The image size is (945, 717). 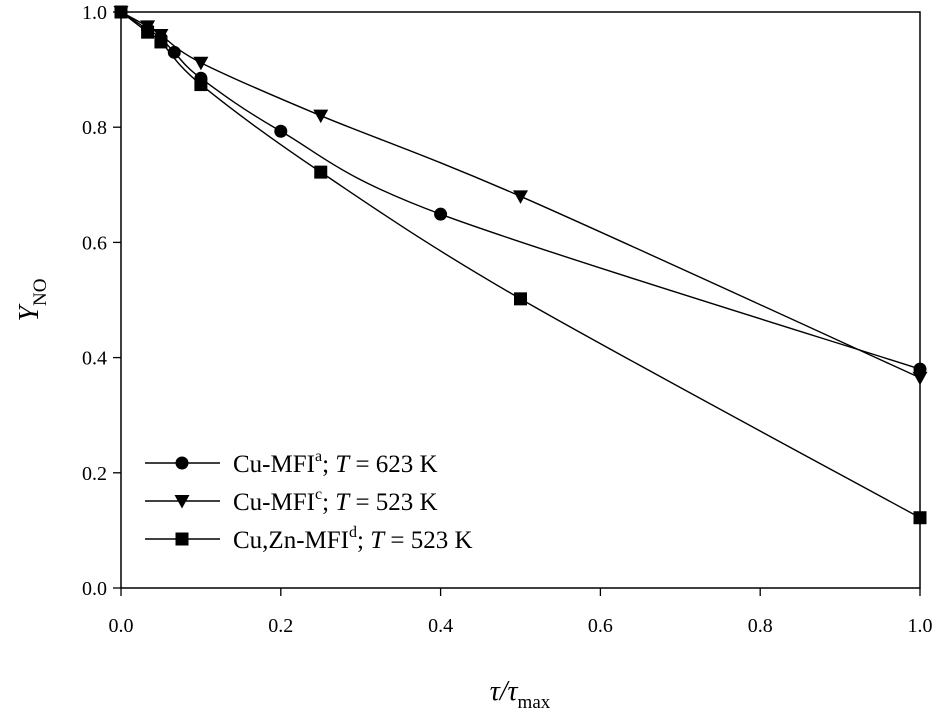 I want to click on x-tick-label: 0.8, so click(x=760, y=626).